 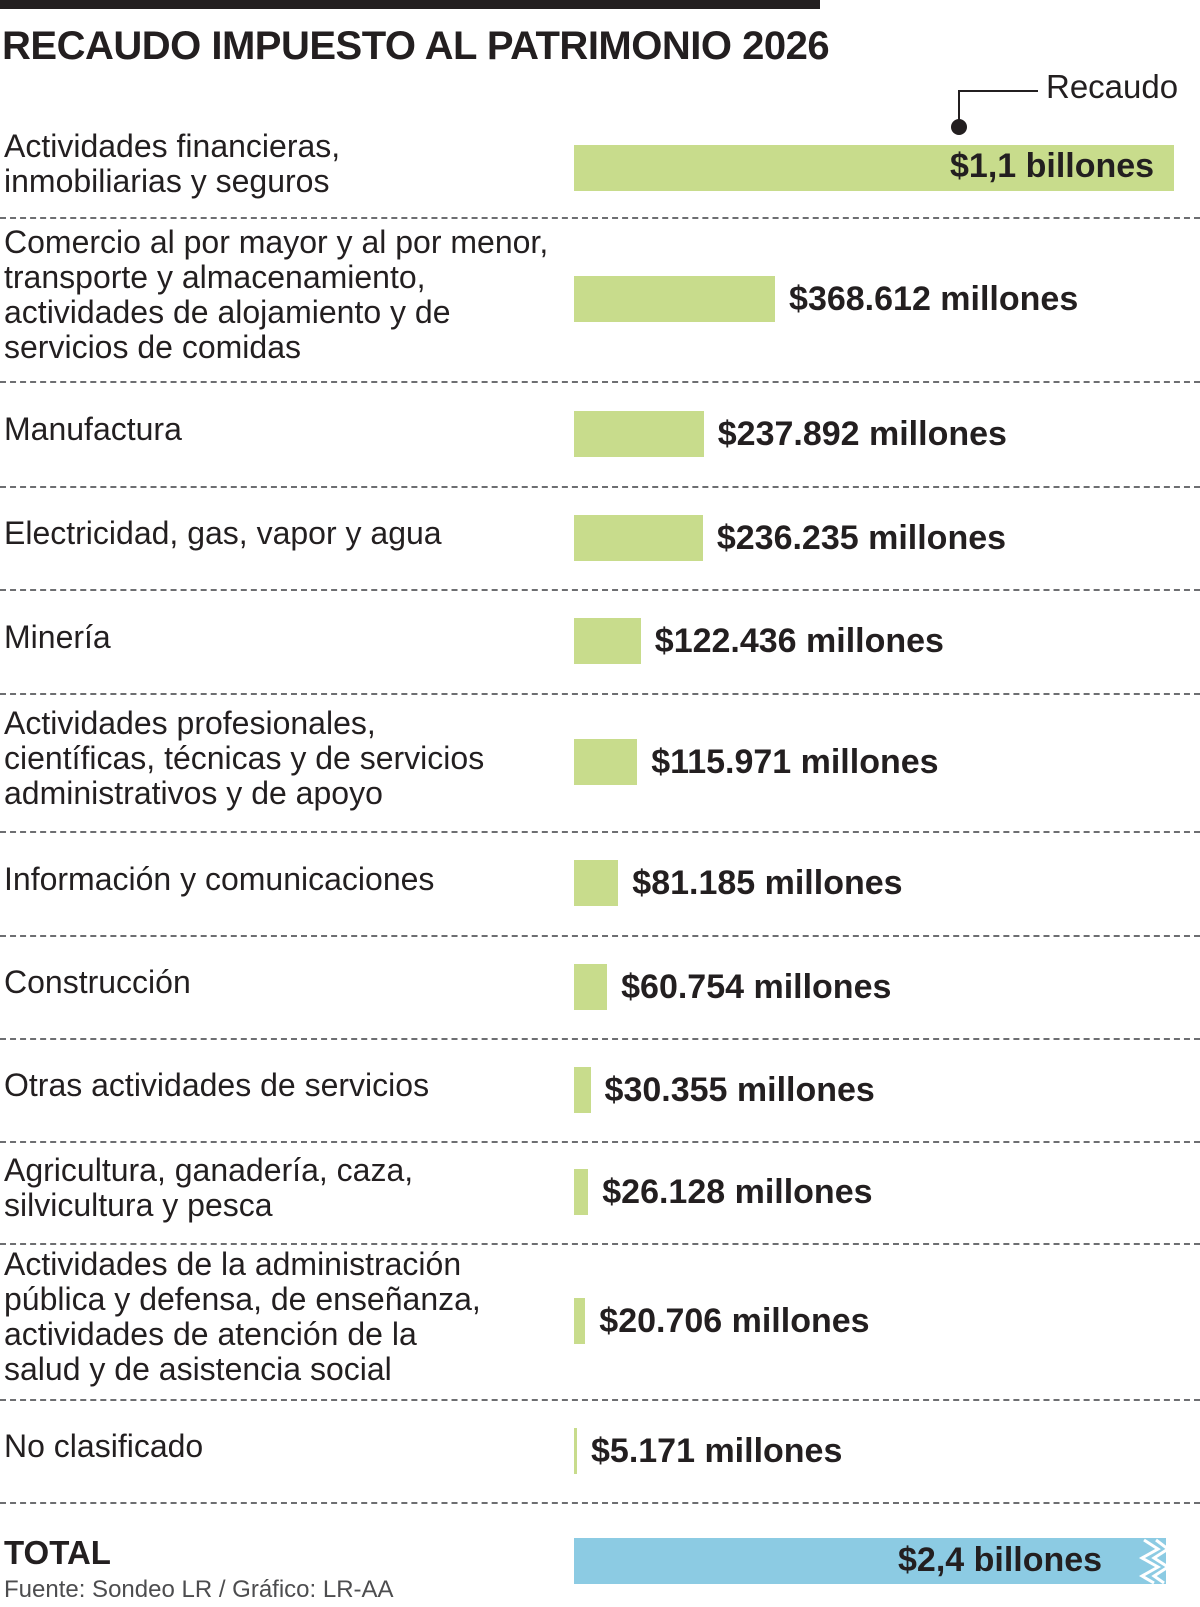 What do you see at coordinates (870, 1561) in the screenshot?
I see `total-bar` at bounding box center [870, 1561].